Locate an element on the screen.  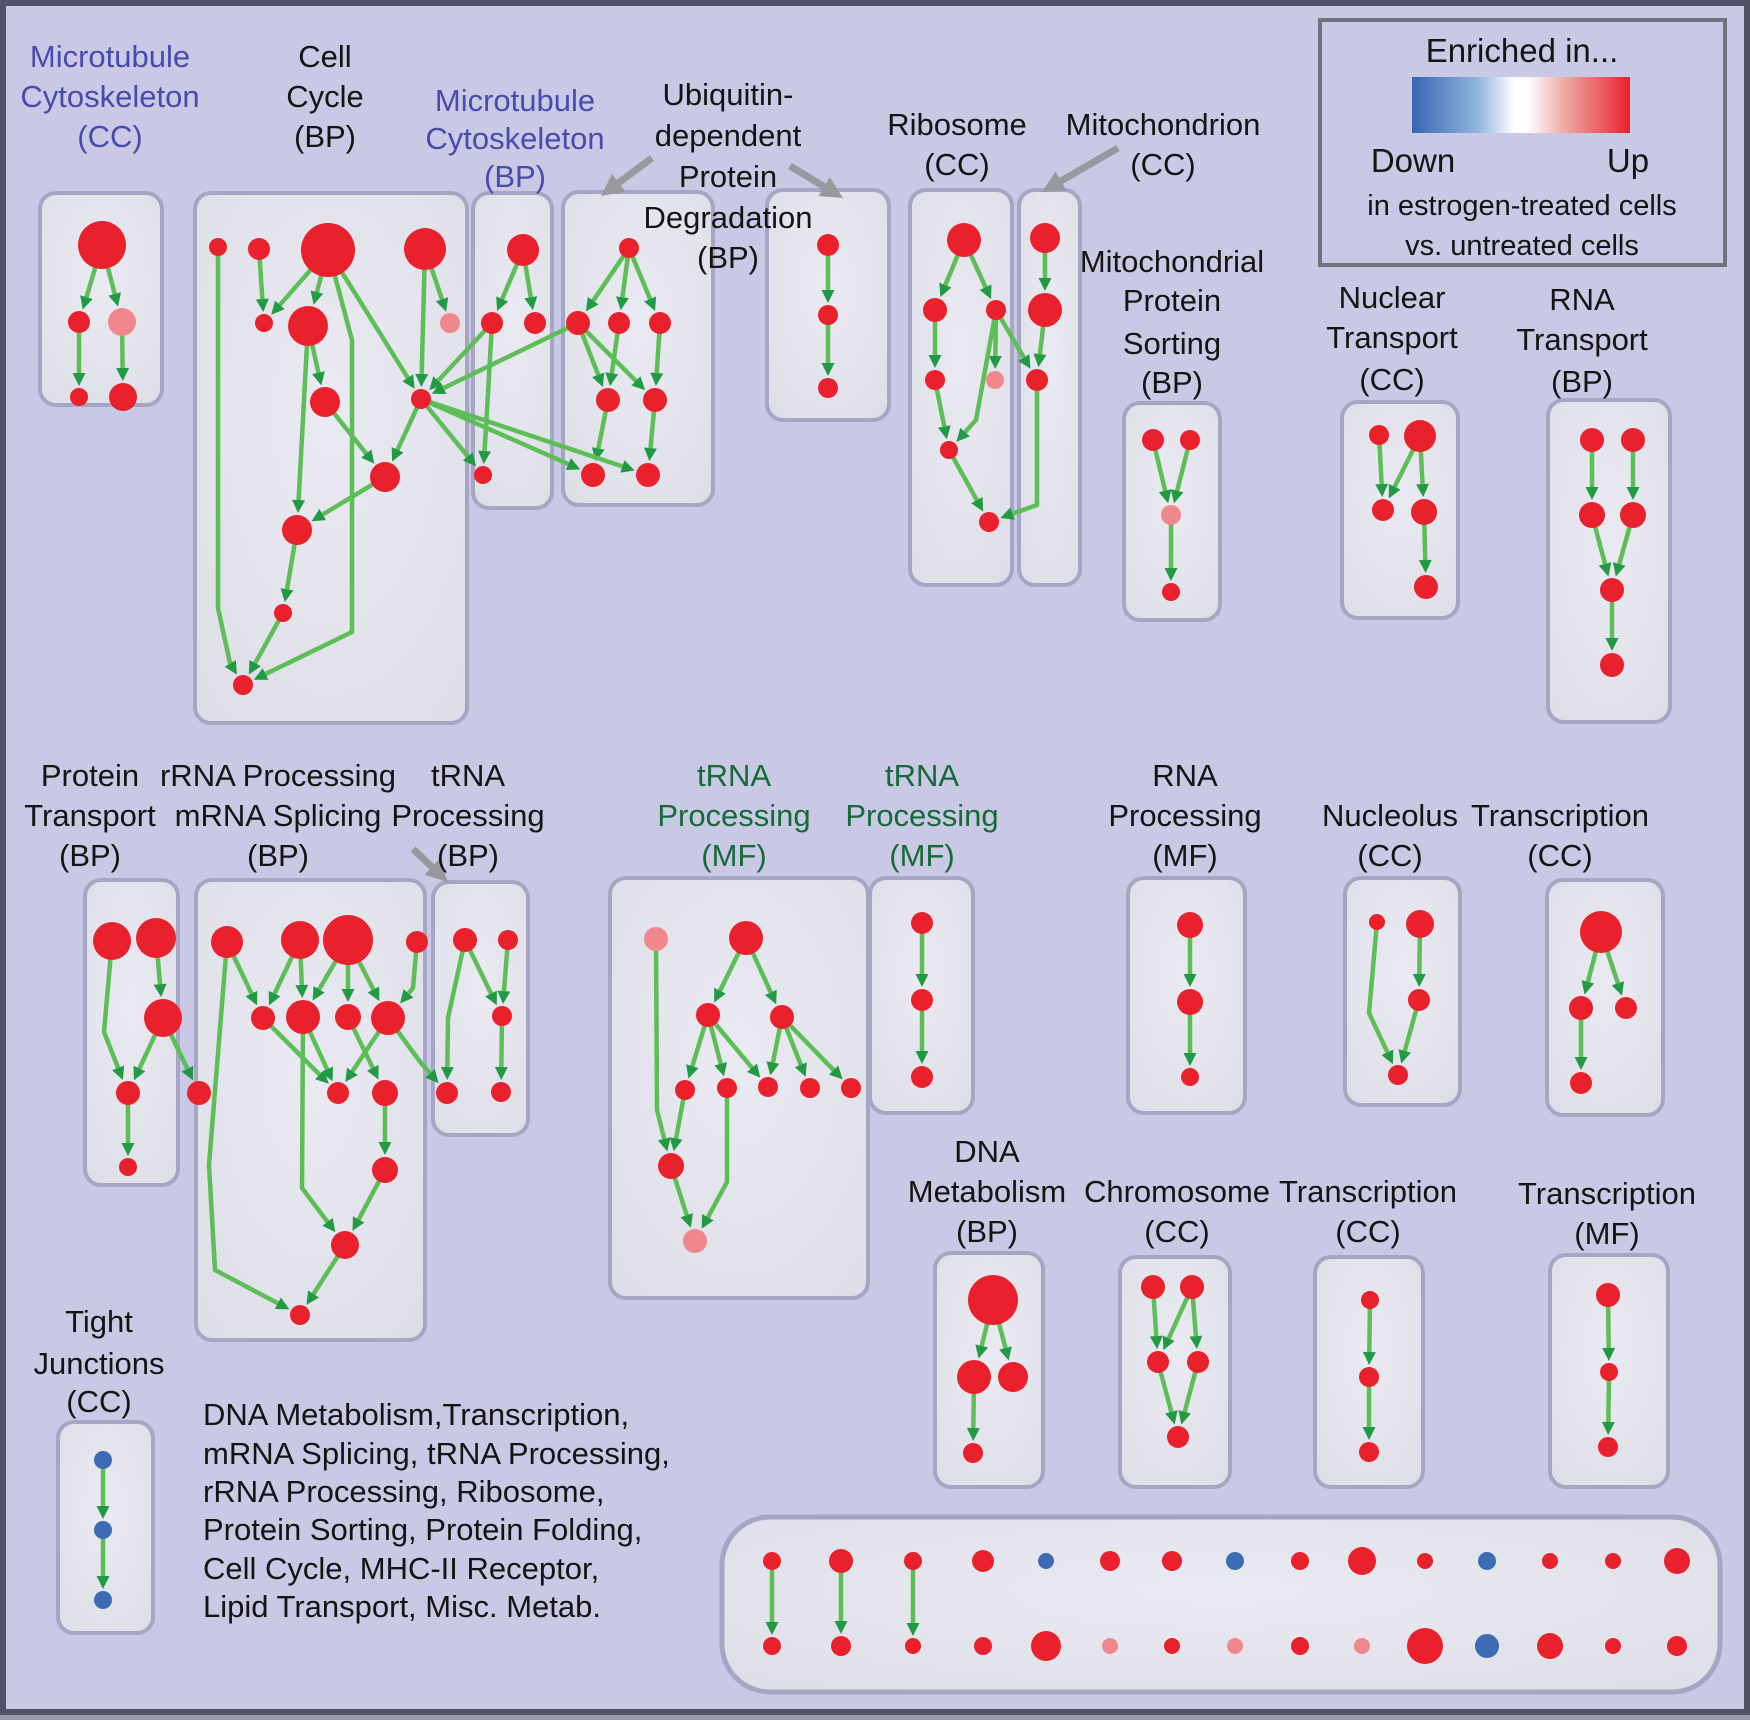
edge-cc6-cc8-head is located at coordinates (318, 378).